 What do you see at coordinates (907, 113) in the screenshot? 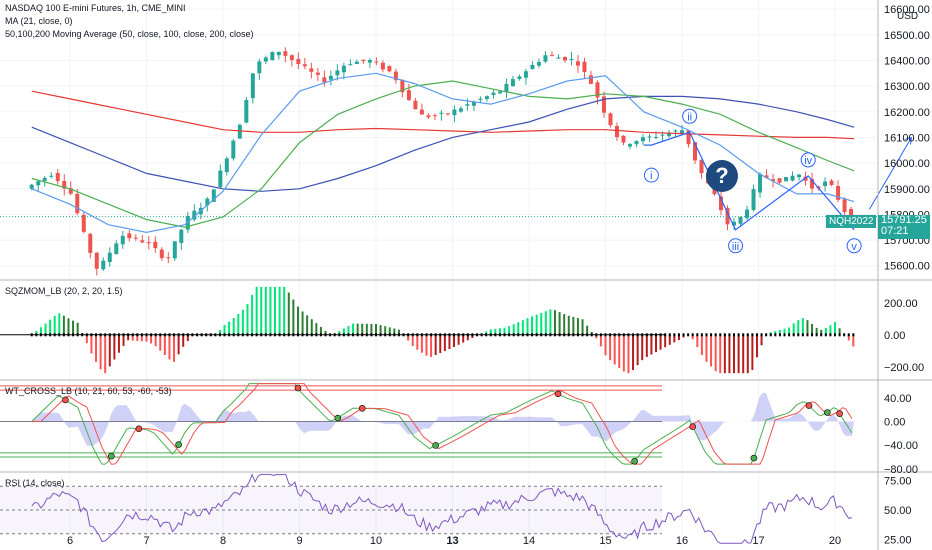
I see `price-tick-label: 16200.00` at bounding box center [907, 113].